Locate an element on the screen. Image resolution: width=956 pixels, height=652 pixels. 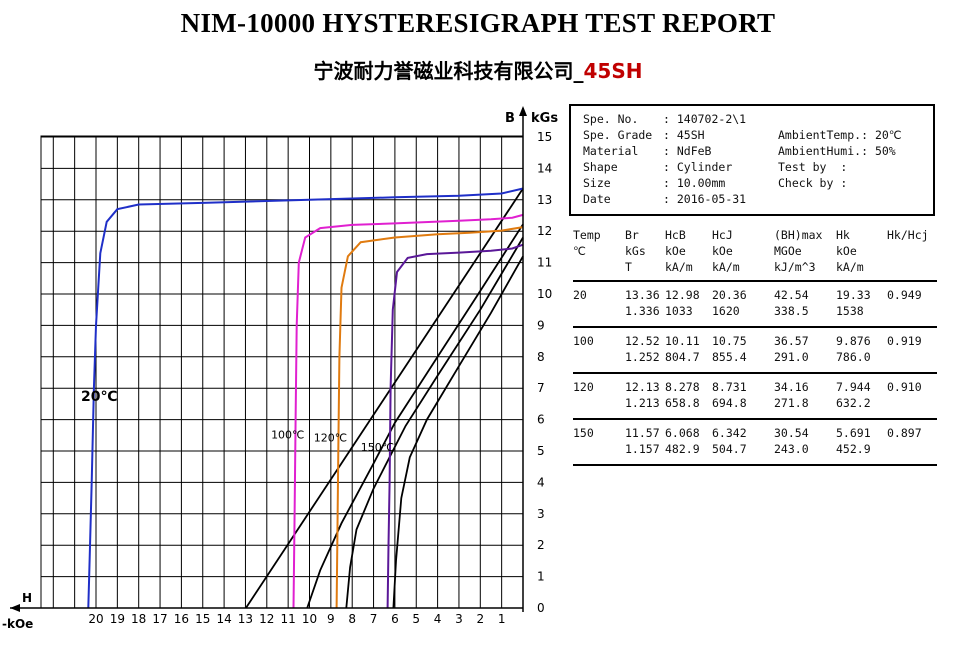
material-label: Material is located at coordinates (611, 151).